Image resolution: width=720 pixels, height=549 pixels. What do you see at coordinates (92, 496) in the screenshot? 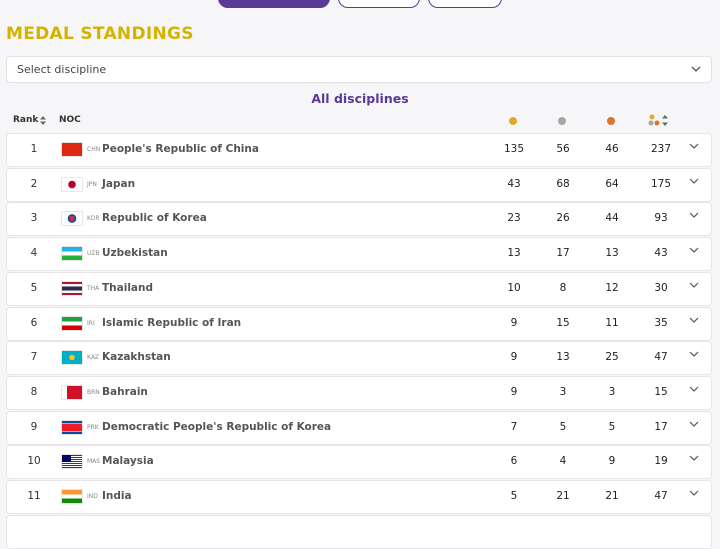
I see `country-code: IND` at bounding box center [92, 496].